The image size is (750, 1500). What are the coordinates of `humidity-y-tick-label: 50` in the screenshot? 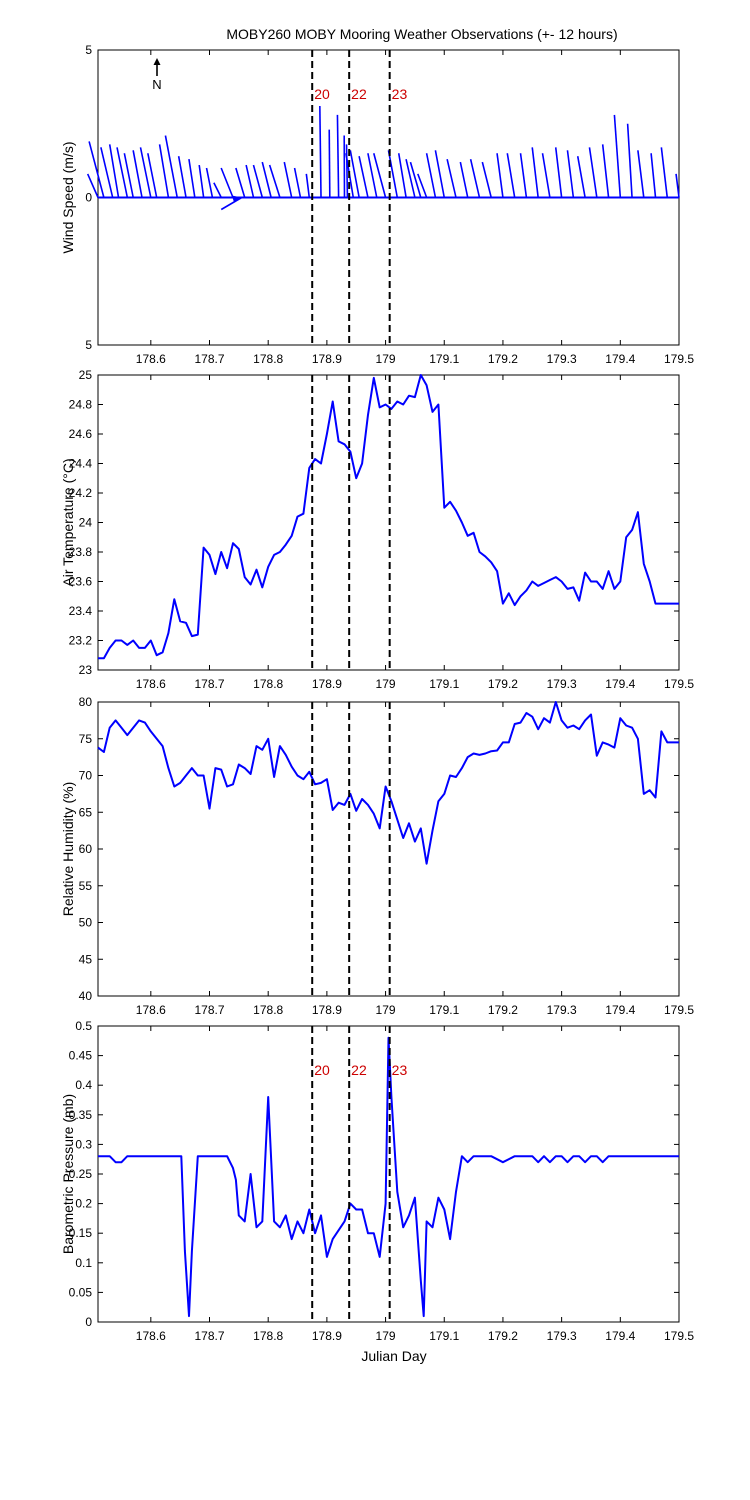 It's located at (86, 923).